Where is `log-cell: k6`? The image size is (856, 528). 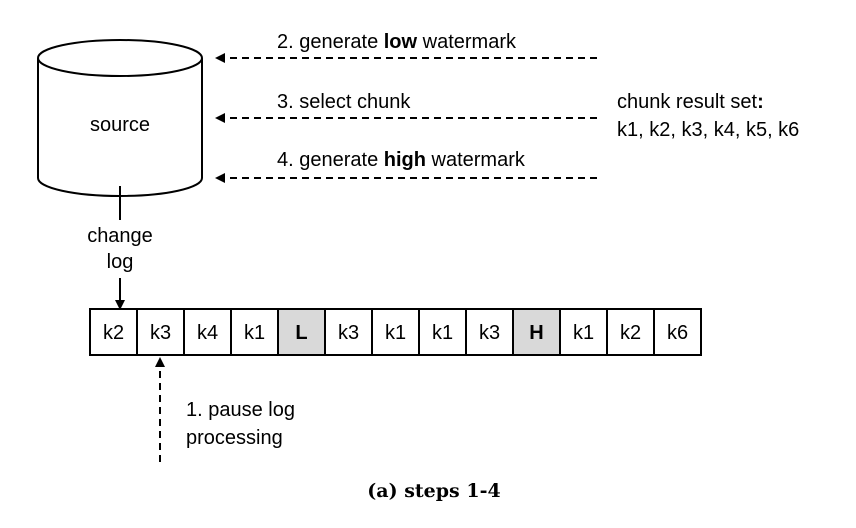
log-cell: k6 is located at coordinates (677, 332).